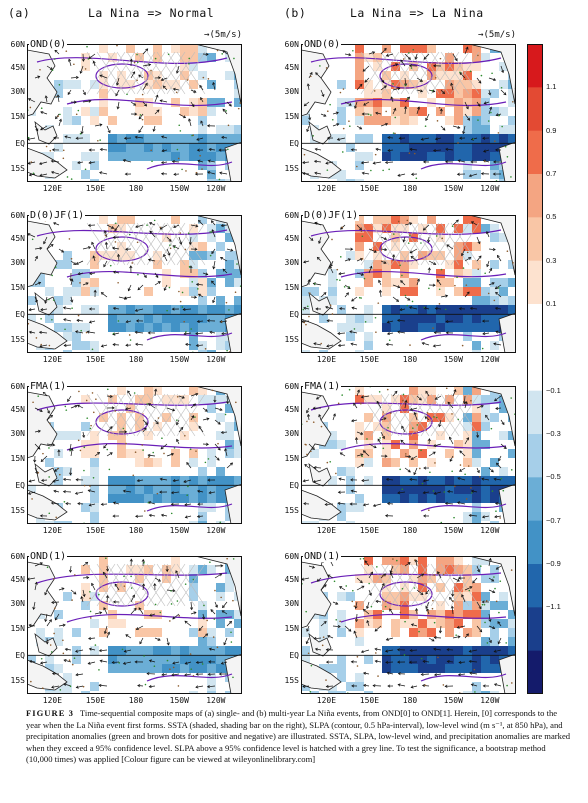  I want to click on colorbar-tick-label: 1.1, so click(551, 87).